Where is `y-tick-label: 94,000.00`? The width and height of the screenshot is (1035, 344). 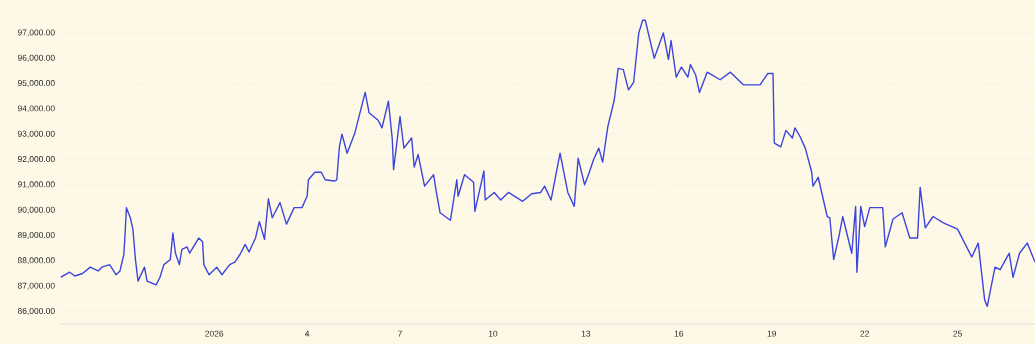 y-tick-label: 94,000.00 is located at coordinates (36, 109).